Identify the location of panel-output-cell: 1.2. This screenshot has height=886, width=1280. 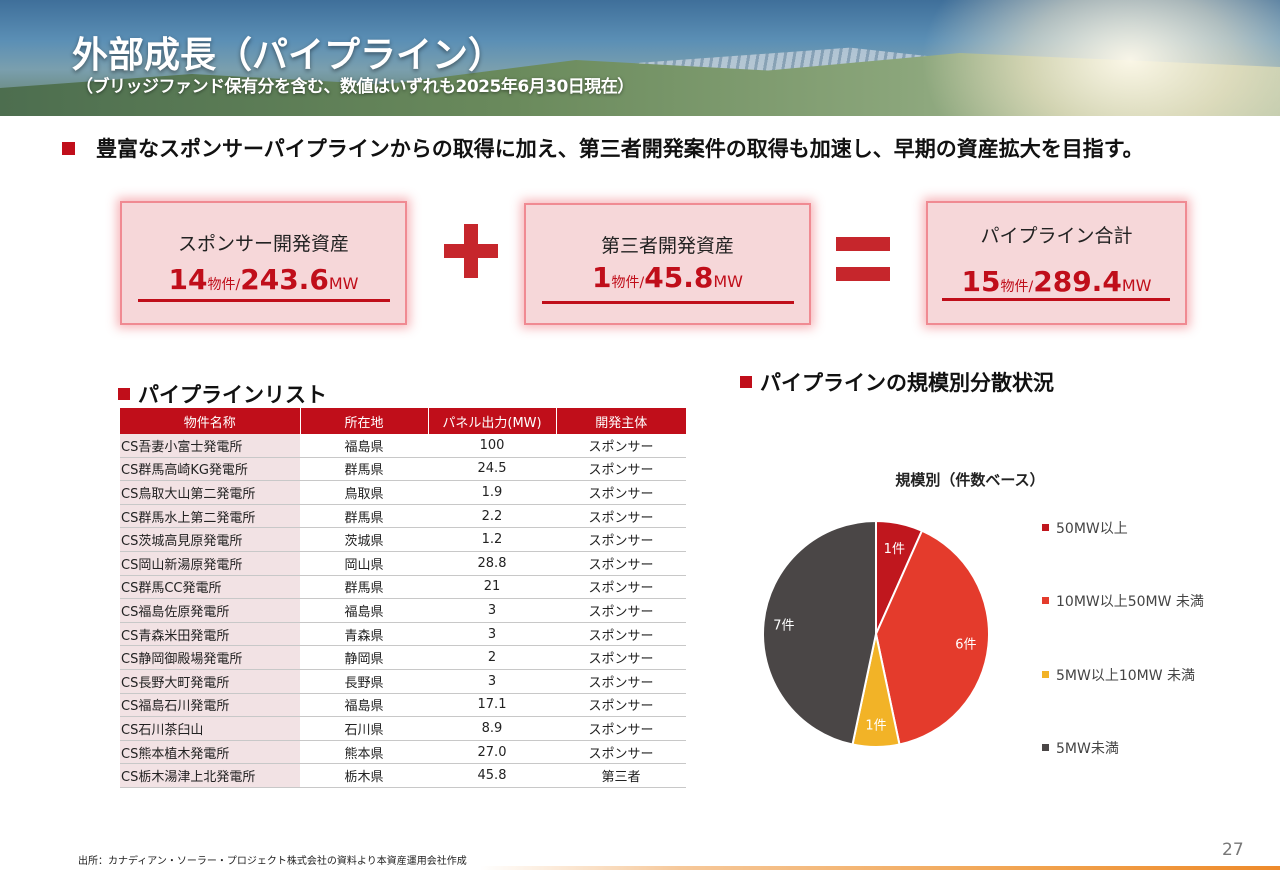
(492, 539).